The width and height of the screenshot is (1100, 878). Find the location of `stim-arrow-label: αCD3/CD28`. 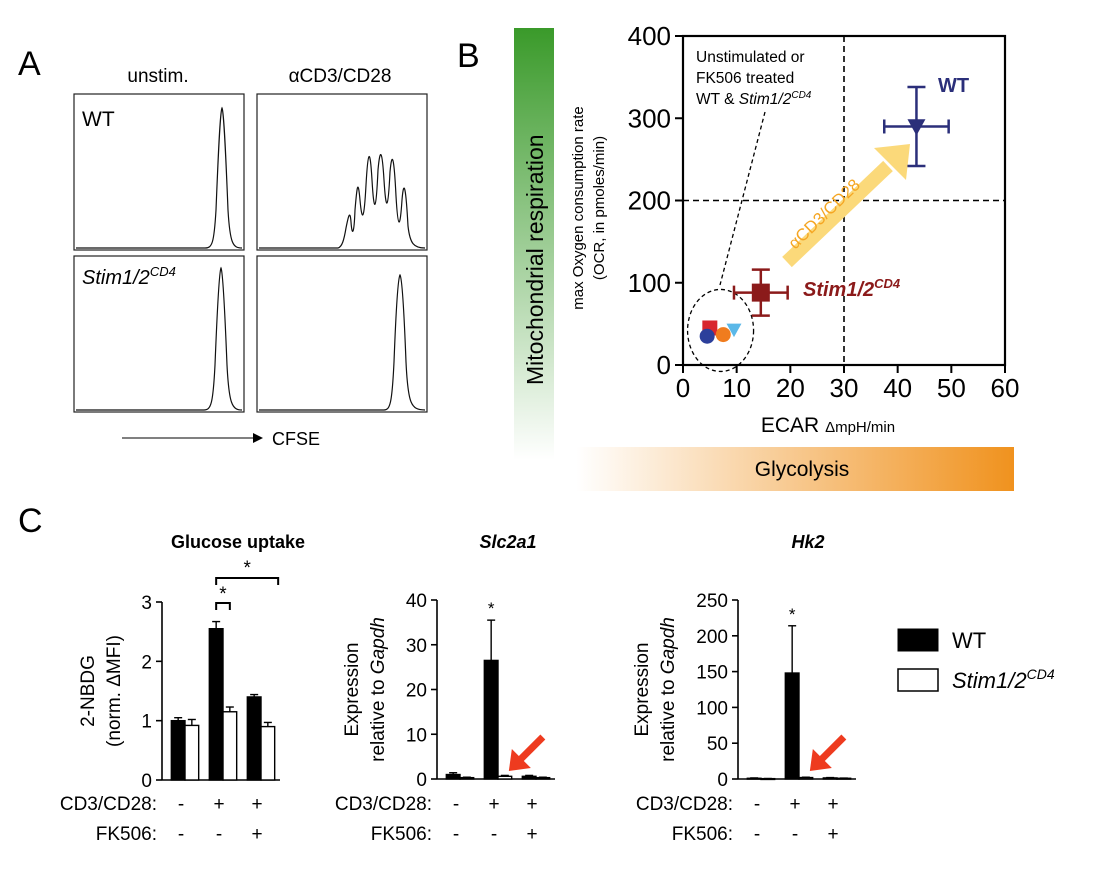

stim-arrow-label: αCD3/CD28 is located at coordinates (824, 214).